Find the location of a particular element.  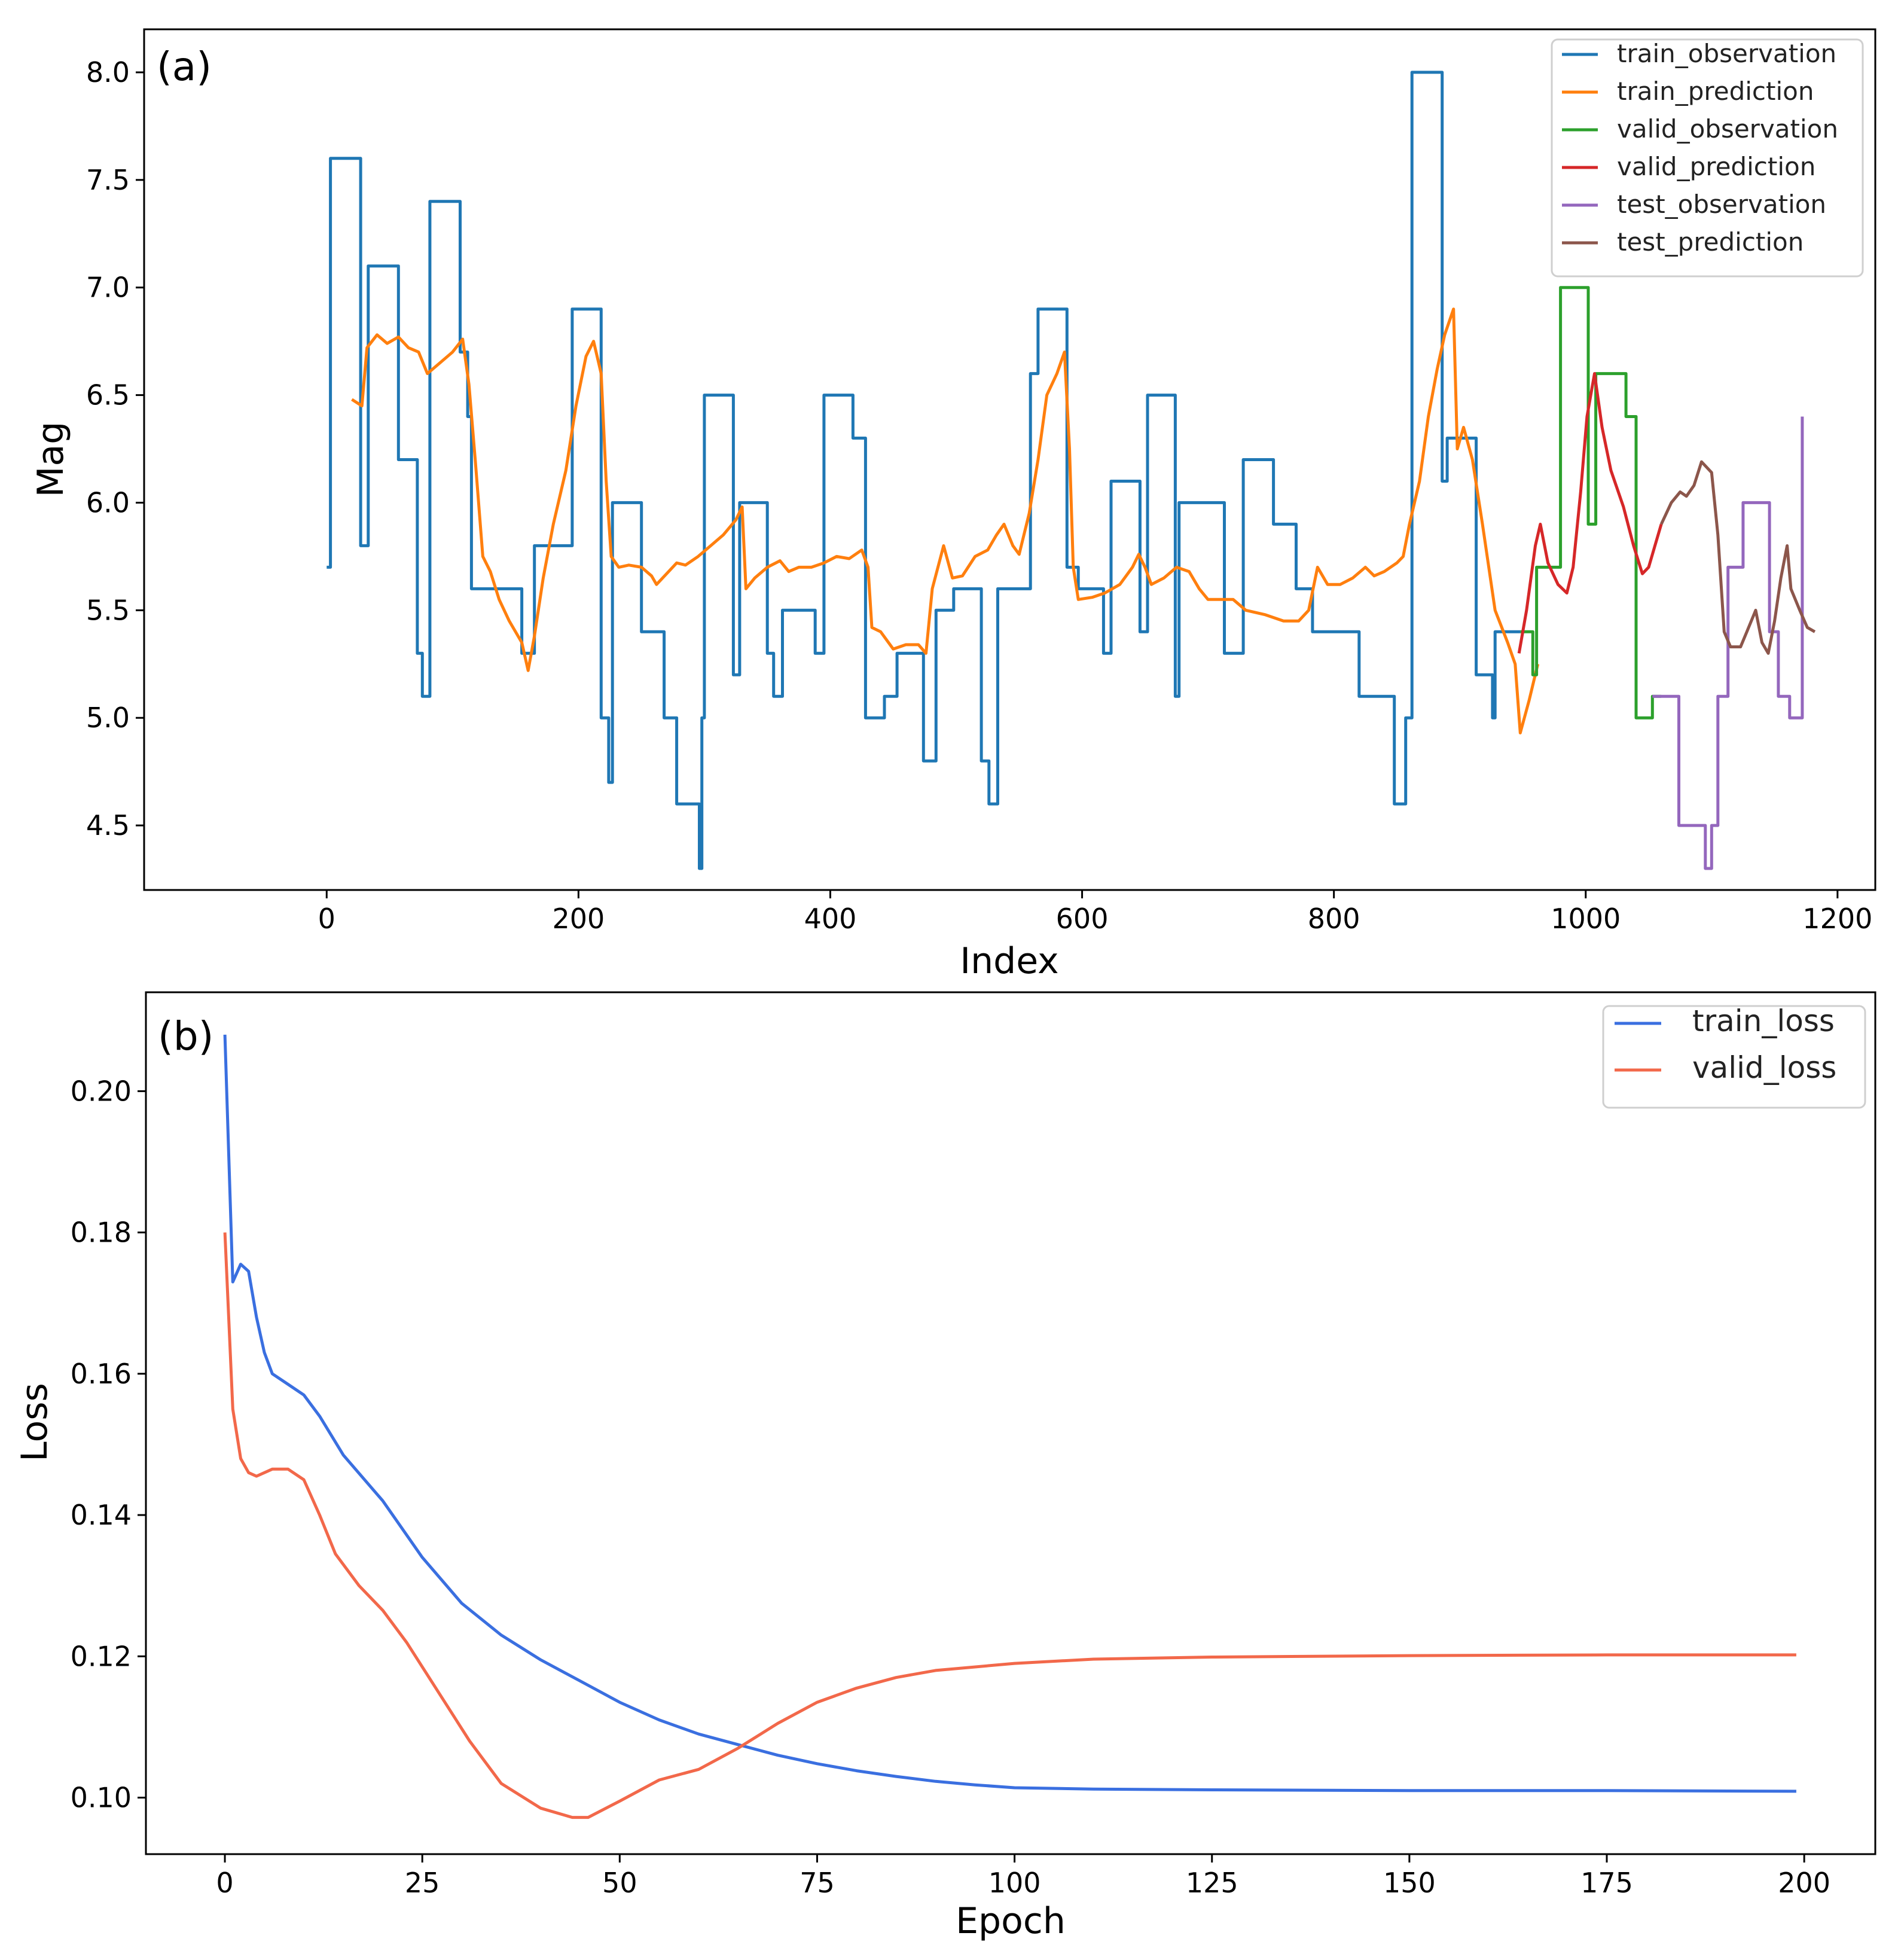

panel-a-legend-label-test-prediction: test_prediction is located at coordinates (1710, 242).